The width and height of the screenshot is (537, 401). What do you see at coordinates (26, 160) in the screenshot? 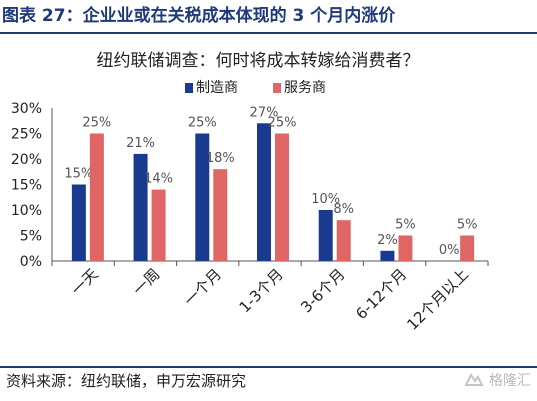
I see `y-tick-label: 20%` at bounding box center [26, 160].